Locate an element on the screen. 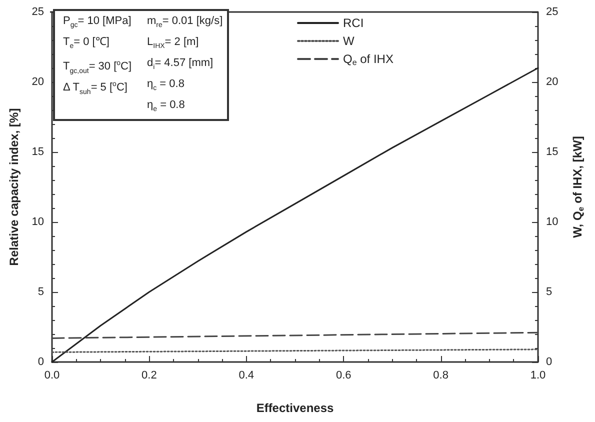  x-tick-label: 1.0 is located at coordinates (538, 376).